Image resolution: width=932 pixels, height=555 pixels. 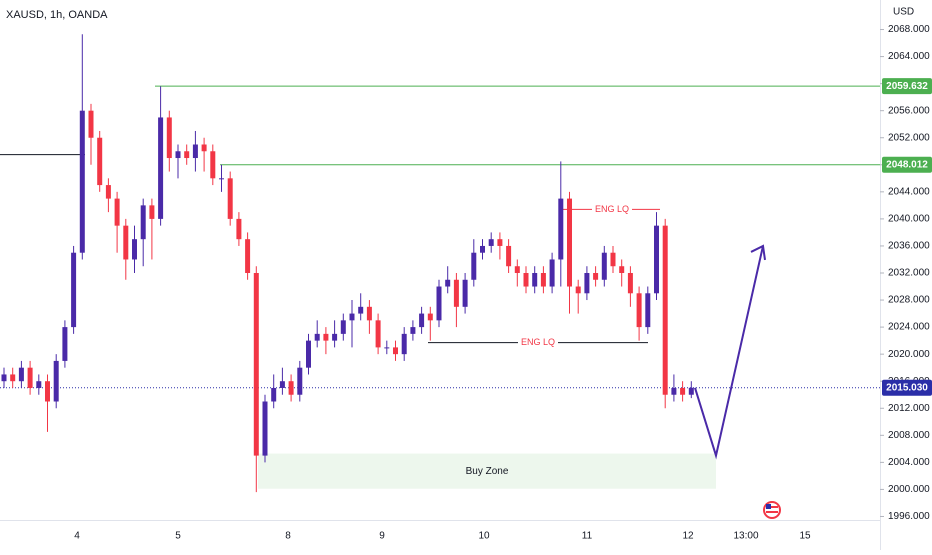 What do you see at coordinates (587, 536) in the screenshot?
I see `x-tick-label: 11` at bounding box center [587, 536].